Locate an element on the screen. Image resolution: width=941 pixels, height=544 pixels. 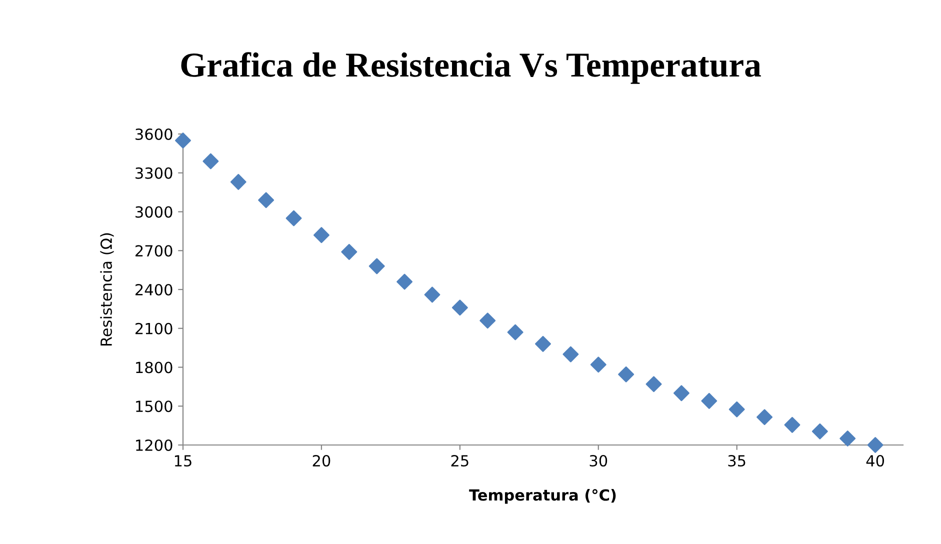
x-axis-title: Temperatura (°C) is located at coordinates (542, 496).